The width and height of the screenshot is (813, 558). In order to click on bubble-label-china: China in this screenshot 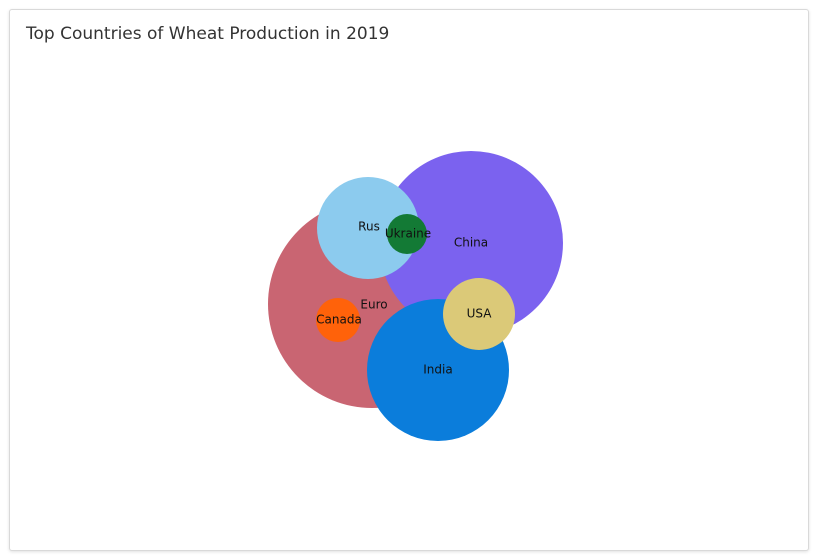, I will do `click(471, 243)`.